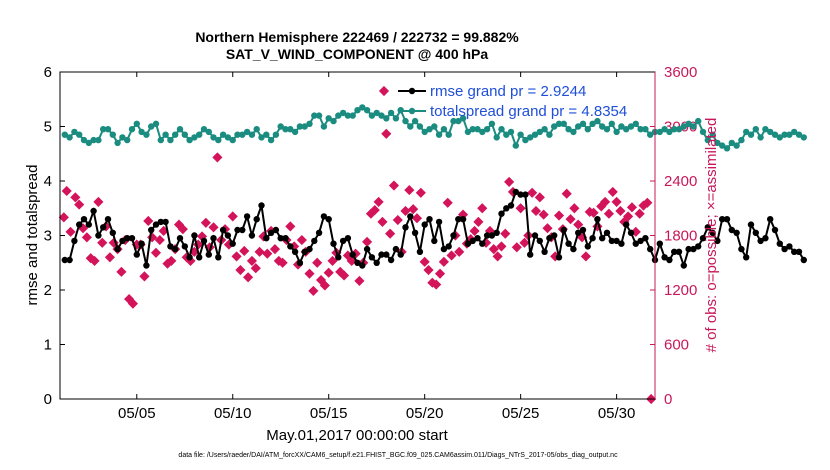  What do you see at coordinates (680, 181) in the screenshot?
I see `y-right-tick-label: 2400` at bounding box center [680, 181].